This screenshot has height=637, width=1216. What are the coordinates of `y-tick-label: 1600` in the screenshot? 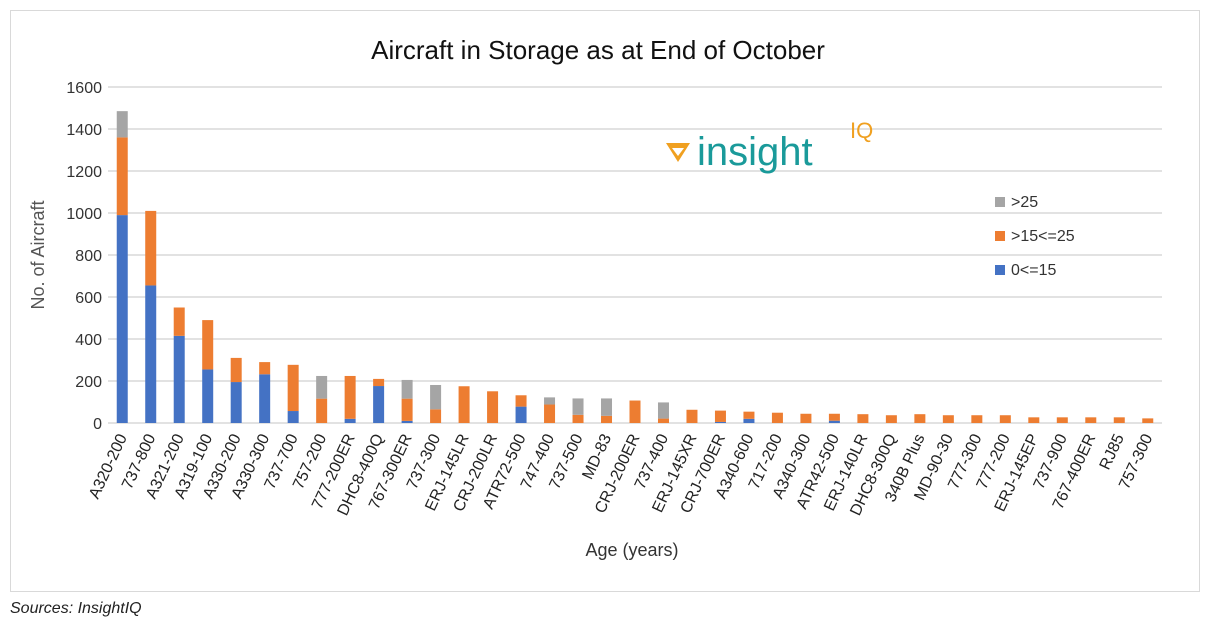 It's located at (84, 88).